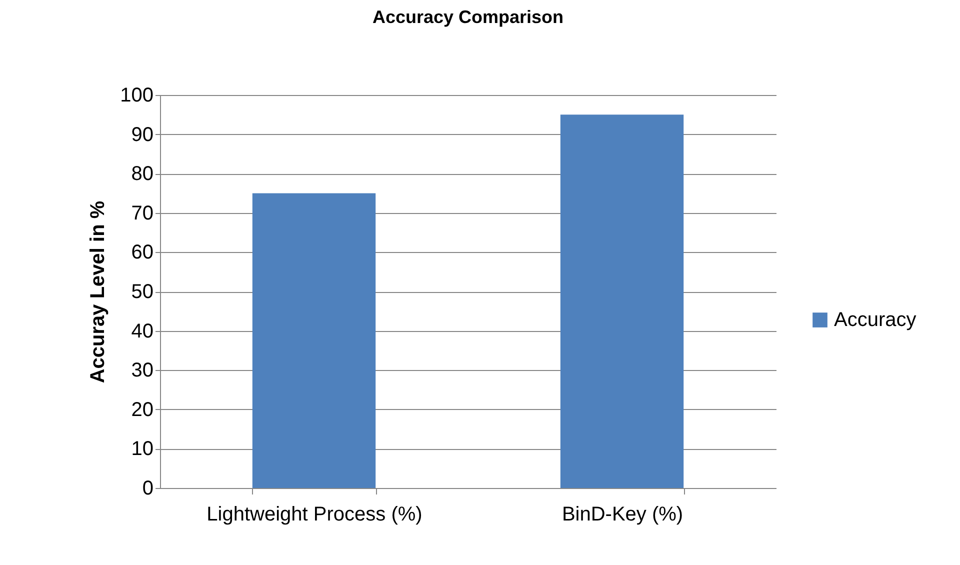 This screenshot has height=565, width=960. Describe the element at coordinates (314, 515) in the screenshot. I see `x-tick-label: Lightweight Process (%)` at that location.